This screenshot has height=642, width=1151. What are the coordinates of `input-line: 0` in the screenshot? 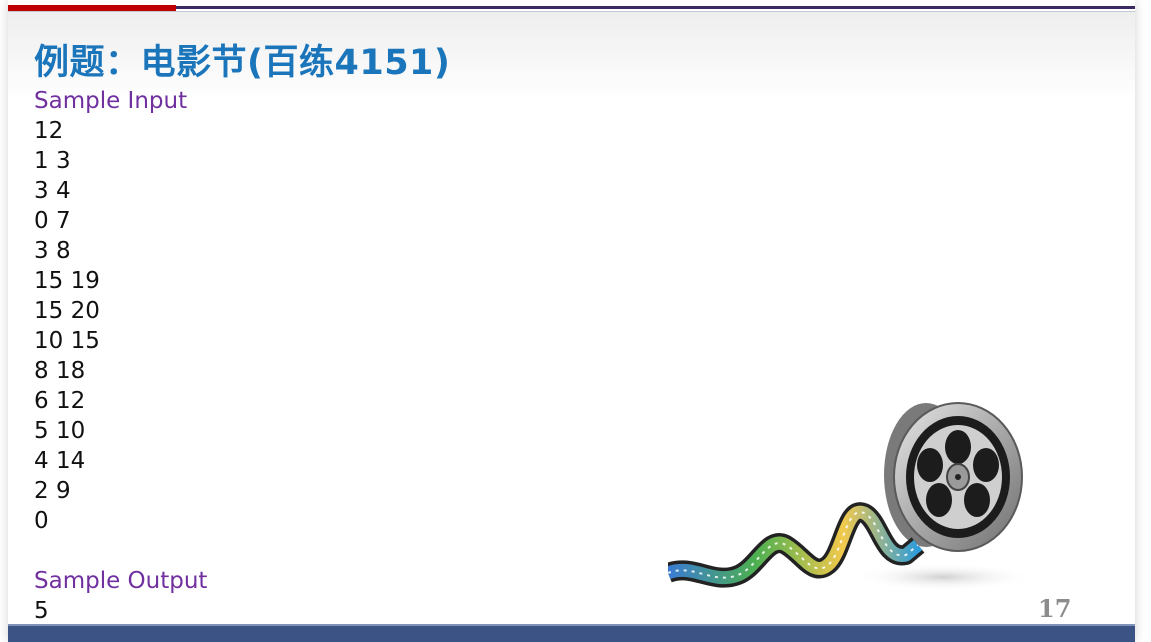 It's located at (41, 521).